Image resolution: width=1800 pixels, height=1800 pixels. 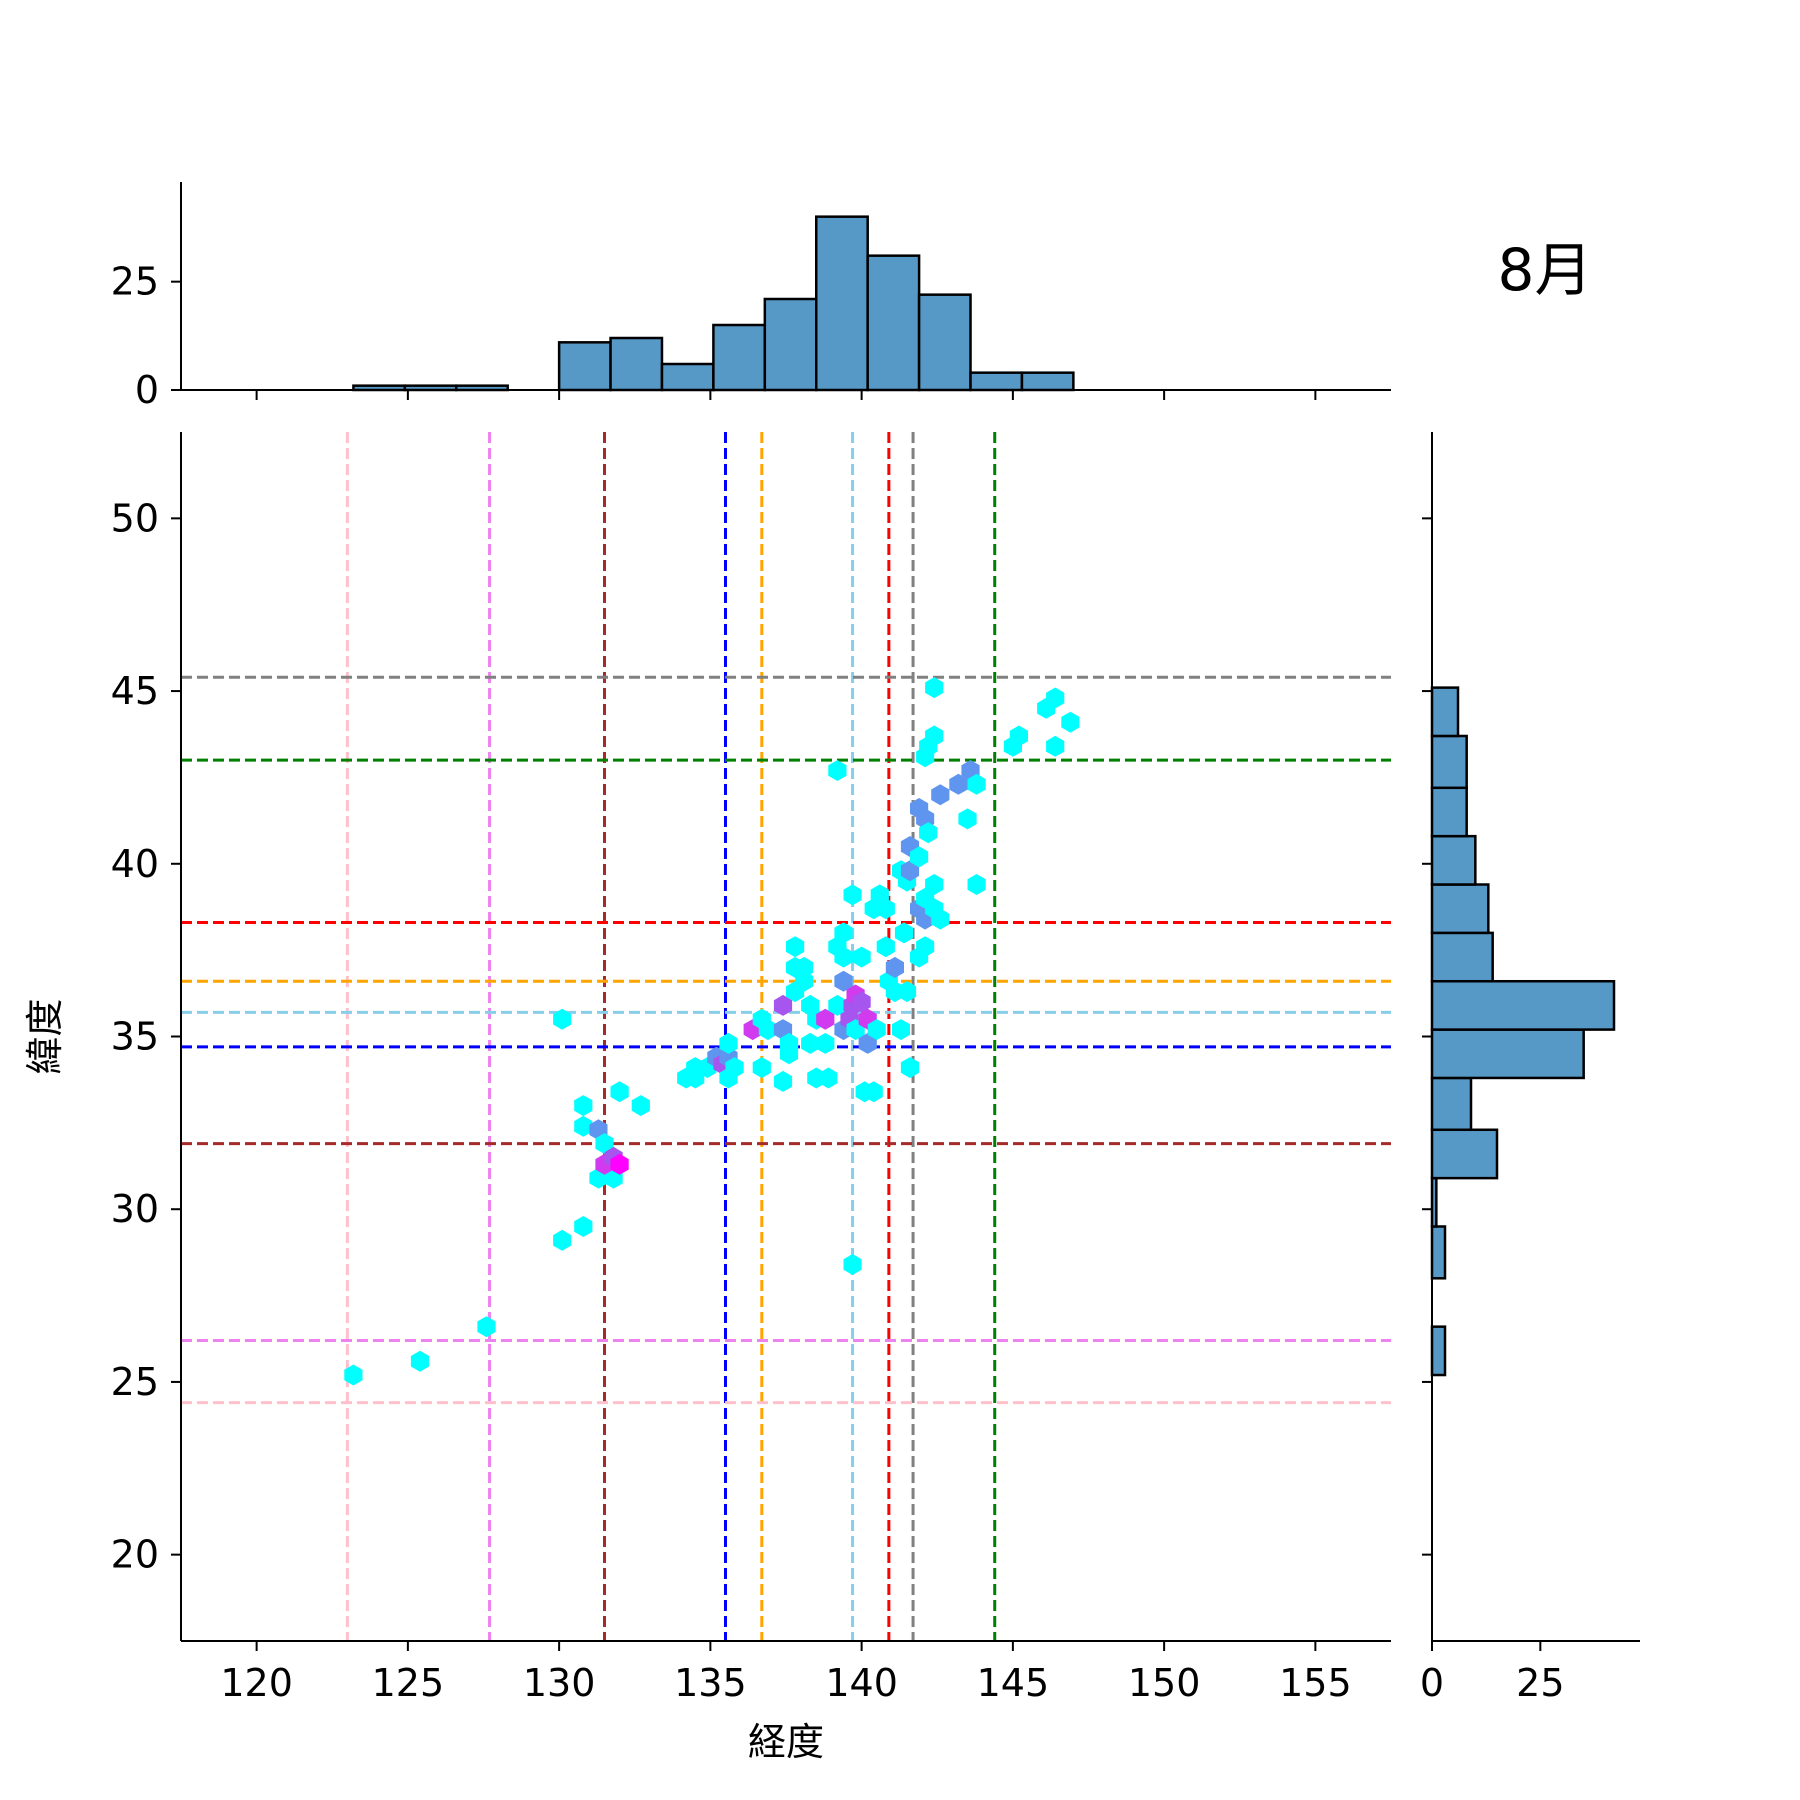 I want to click on x-tick-label: 150, so click(x=1164, y=1683).